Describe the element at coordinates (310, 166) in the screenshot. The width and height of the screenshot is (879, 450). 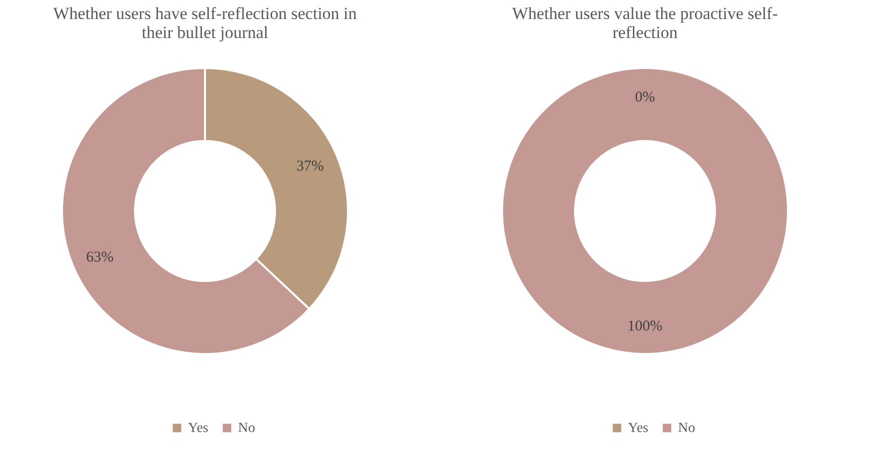
I see `data-label: 37%` at that location.